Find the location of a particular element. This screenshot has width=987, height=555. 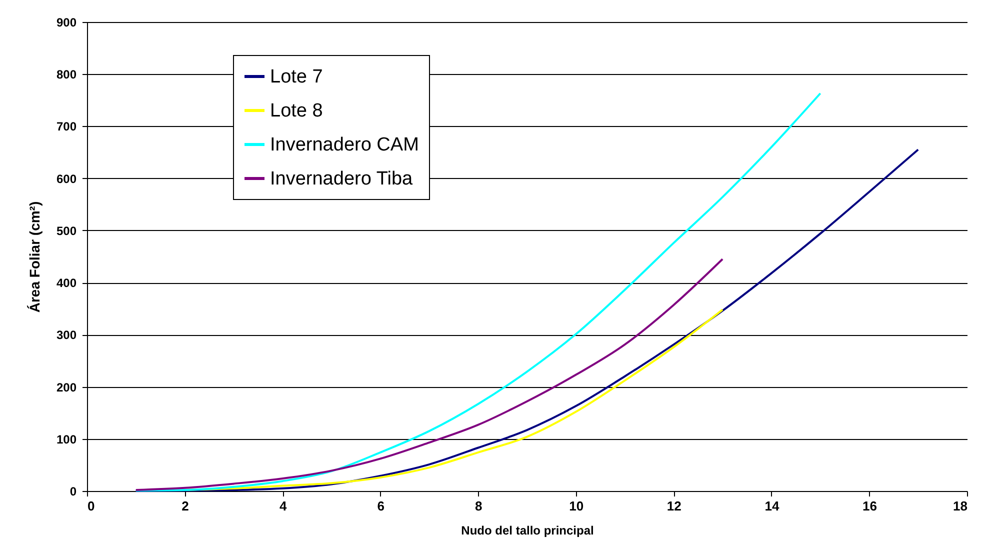

x-tick-label: 2 is located at coordinates (185, 506).